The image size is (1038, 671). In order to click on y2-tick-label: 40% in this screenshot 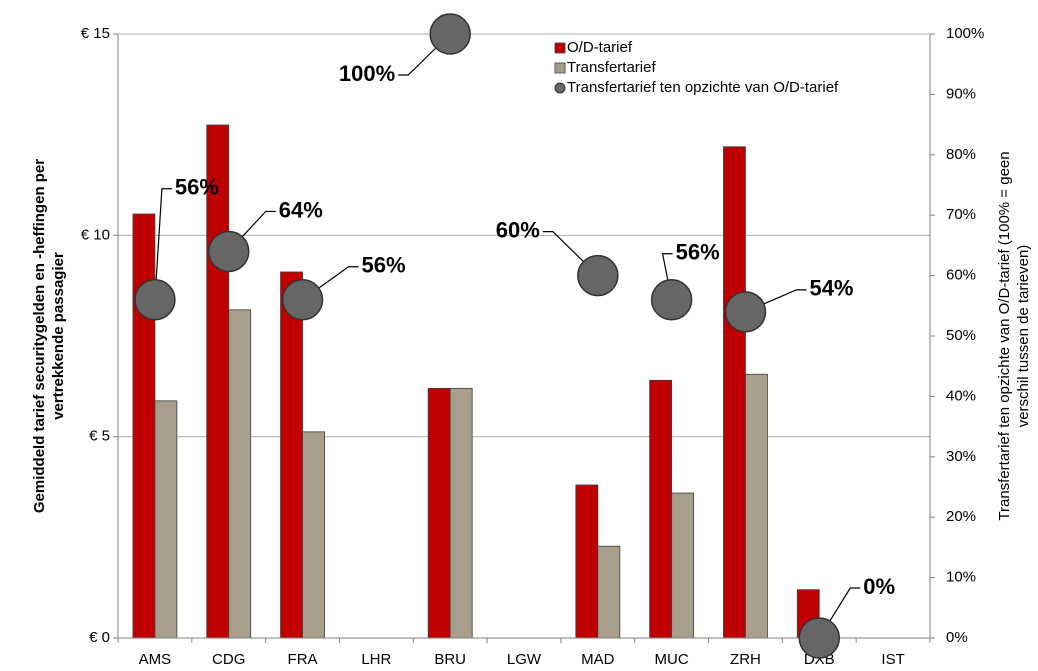, I will do `click(961, 395)`.